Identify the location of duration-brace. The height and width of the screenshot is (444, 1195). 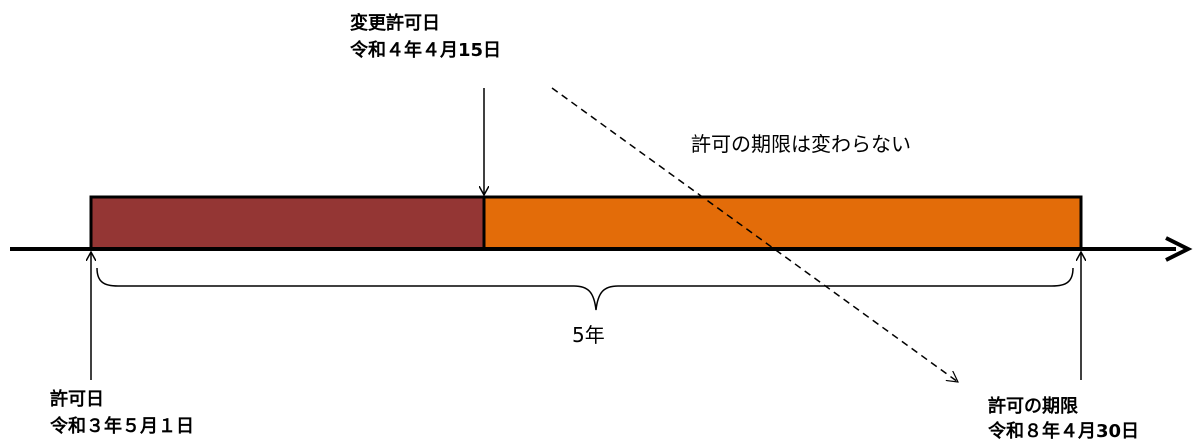
(585, 289).